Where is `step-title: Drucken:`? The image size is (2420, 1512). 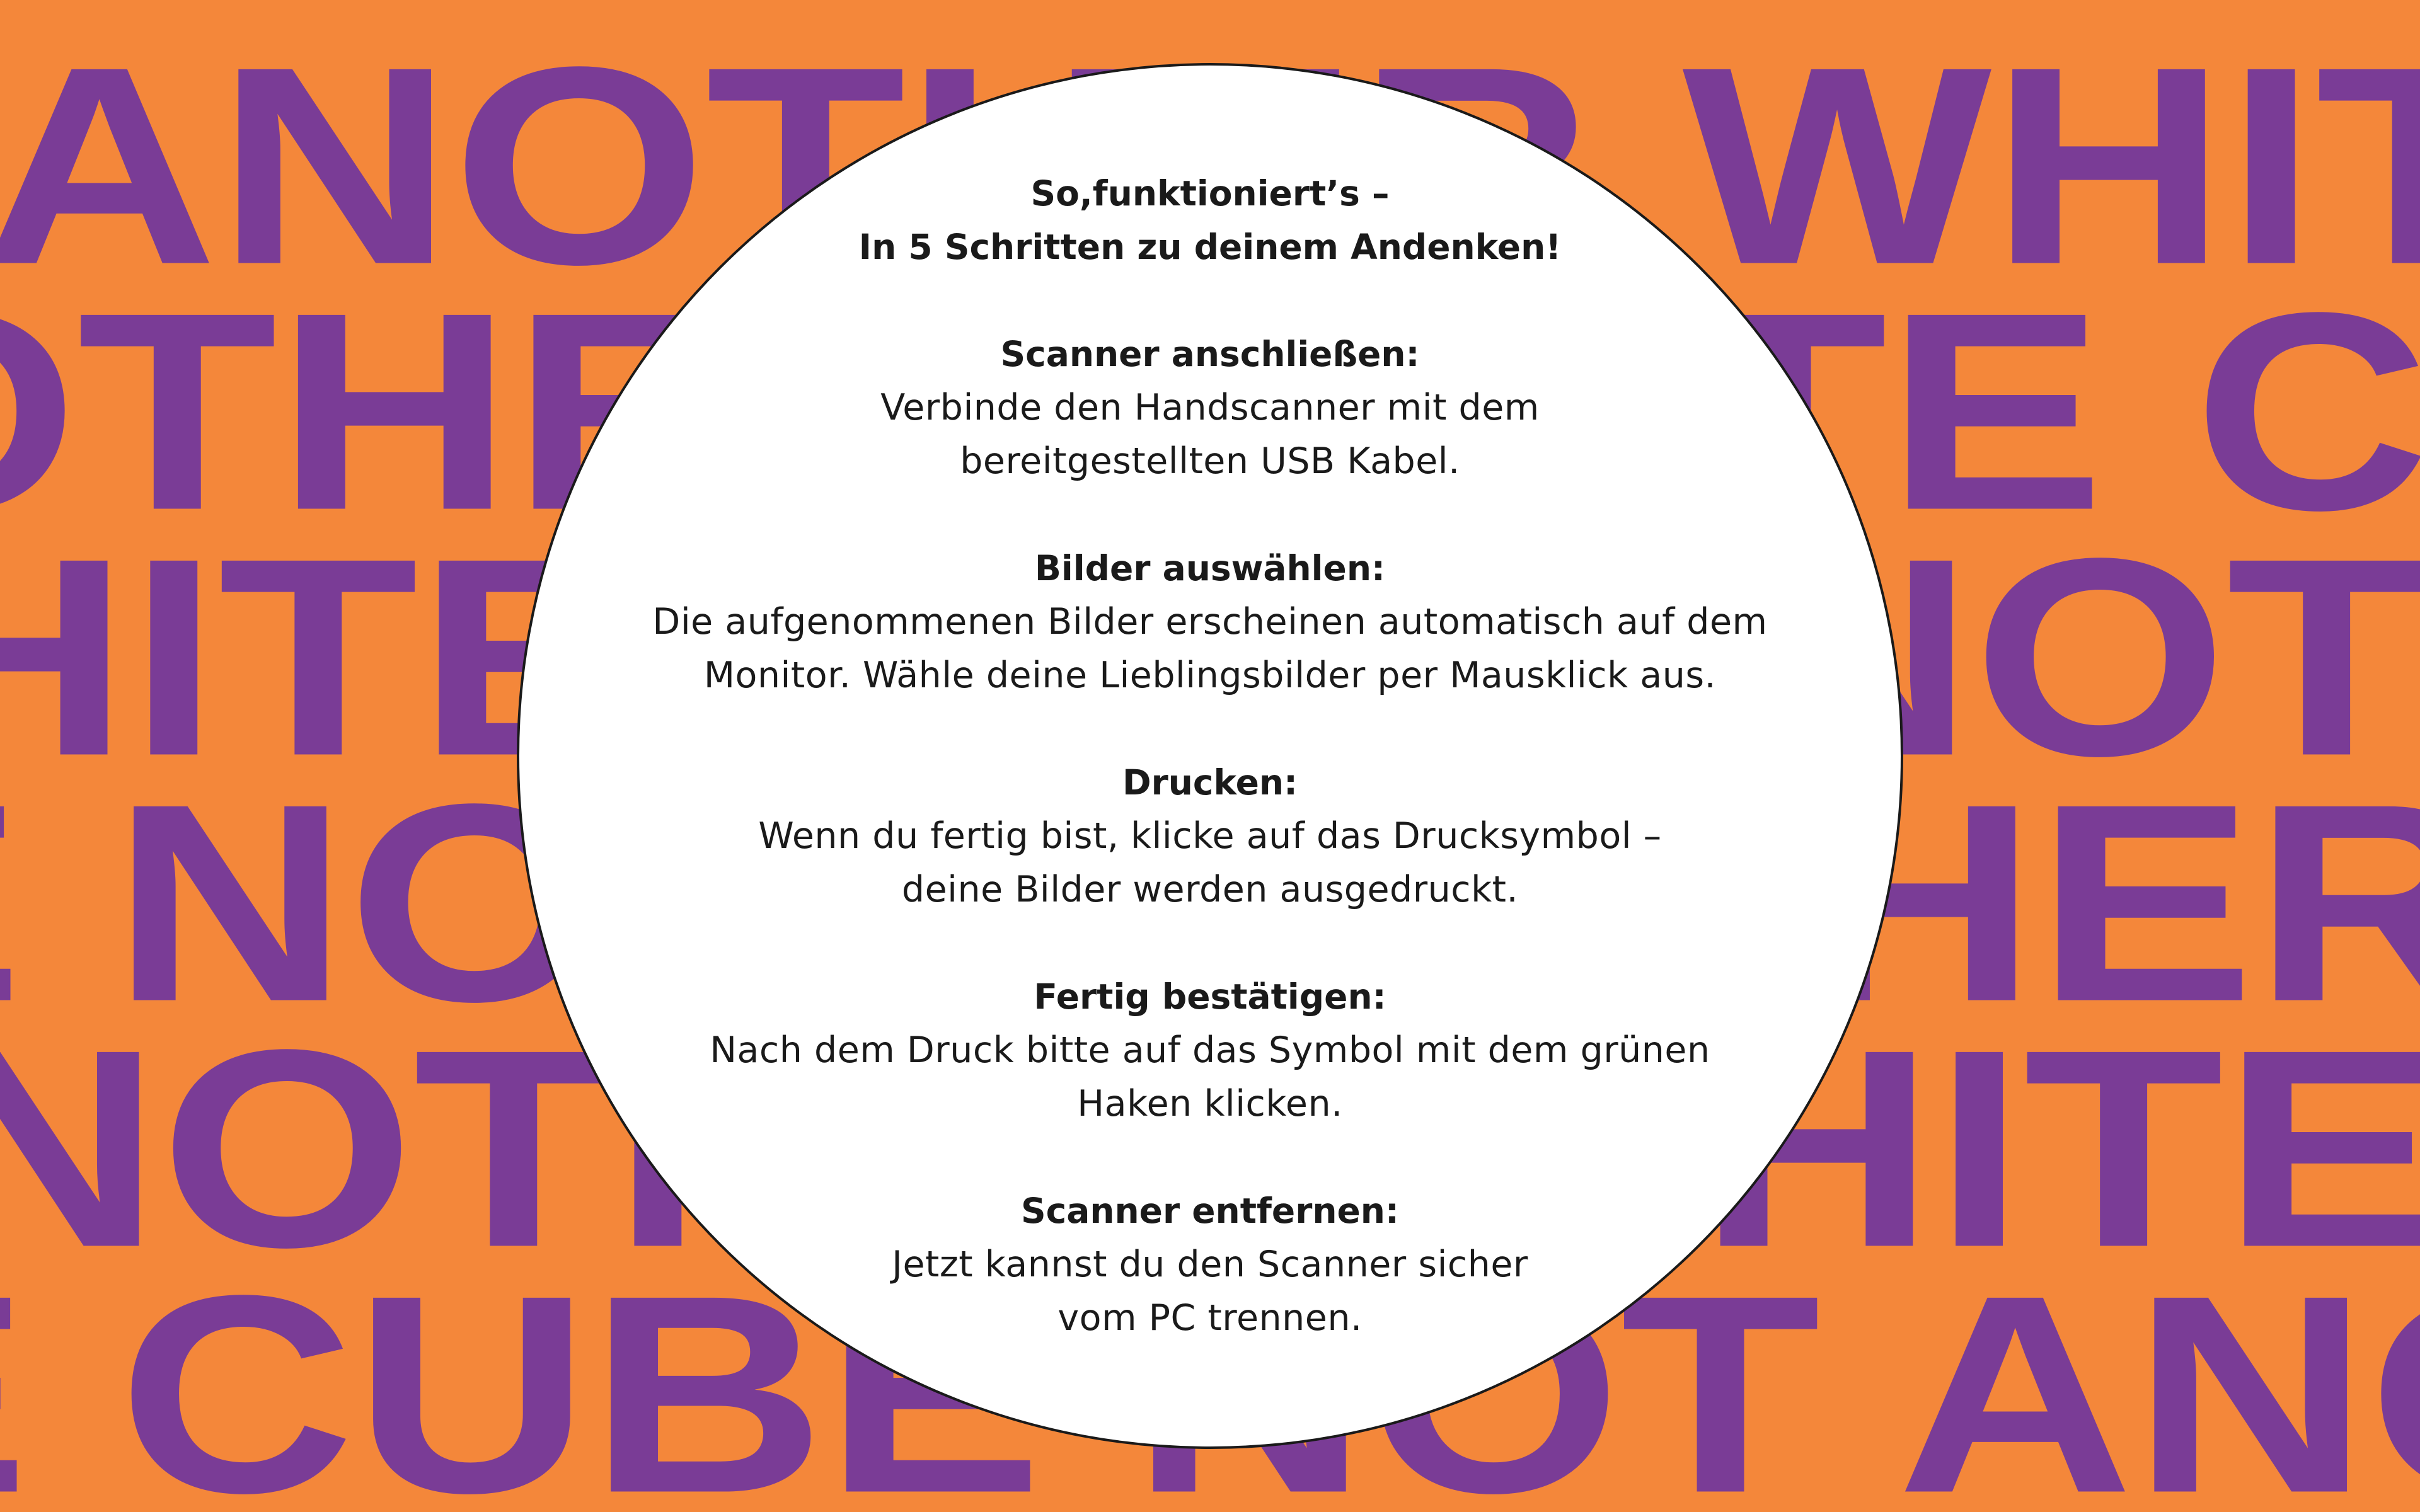 step-title: Drucken: is located at coordinates (1210, 782).